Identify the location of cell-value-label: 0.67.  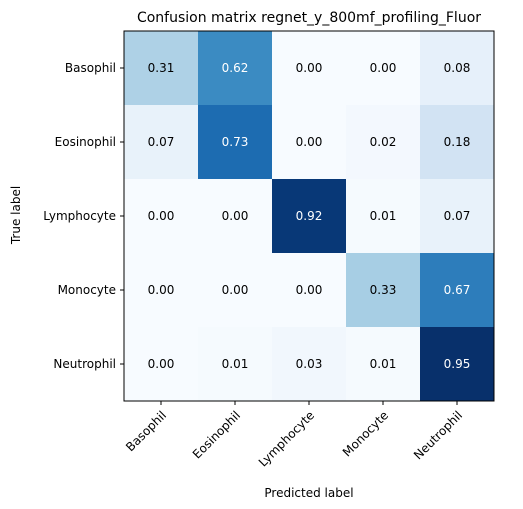
(457, 290).